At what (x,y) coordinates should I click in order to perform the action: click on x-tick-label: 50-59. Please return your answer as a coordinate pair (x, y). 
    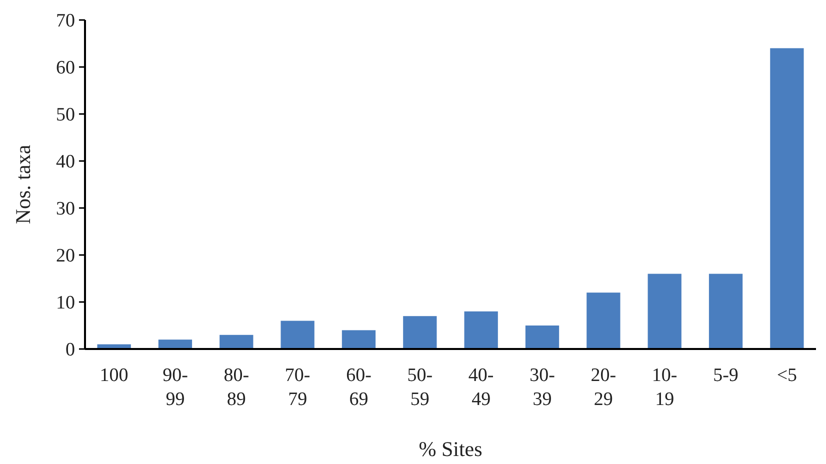
    Looking at the image, I should click on (420, 387).